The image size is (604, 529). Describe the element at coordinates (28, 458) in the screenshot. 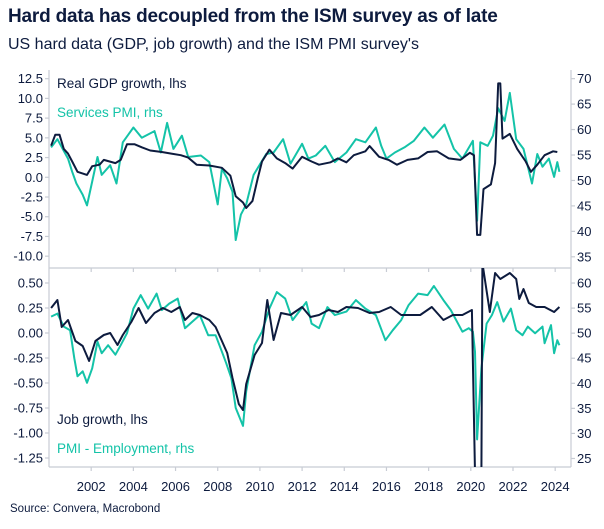

I see `left-tick-label: -1.25` at that location.